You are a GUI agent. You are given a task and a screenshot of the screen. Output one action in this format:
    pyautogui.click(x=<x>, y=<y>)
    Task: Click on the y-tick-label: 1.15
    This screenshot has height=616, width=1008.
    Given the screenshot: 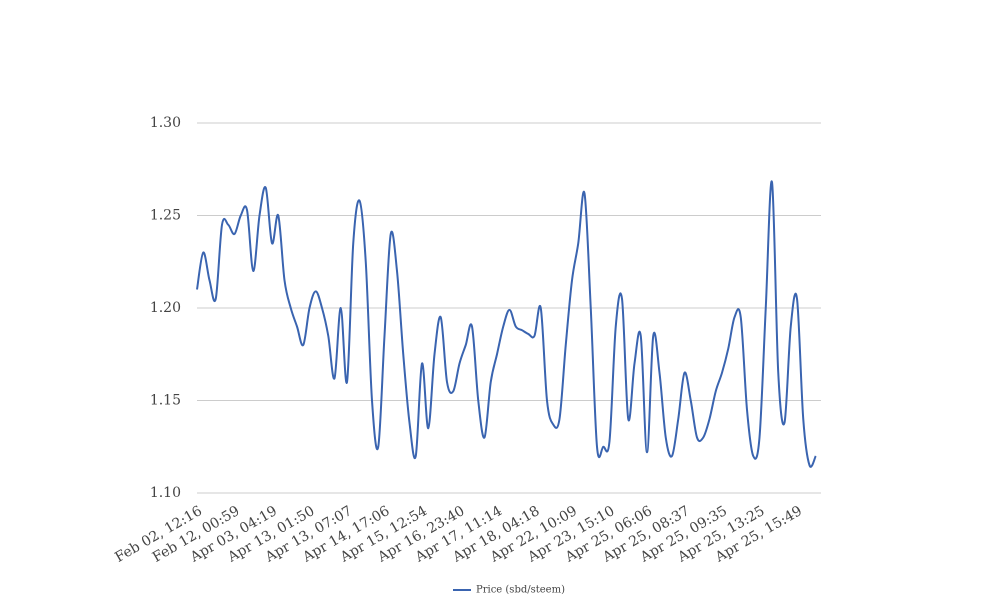 What is the action you would take?
    pyautogui.click(x=165, y=401)
    